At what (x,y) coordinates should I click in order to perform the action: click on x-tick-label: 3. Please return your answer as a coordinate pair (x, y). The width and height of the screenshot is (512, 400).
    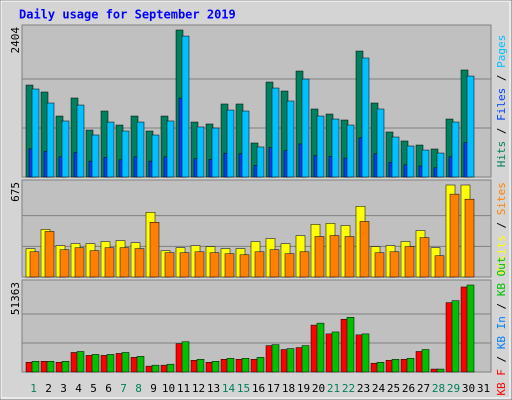
    Looking at the image, I should click on (63, 388).